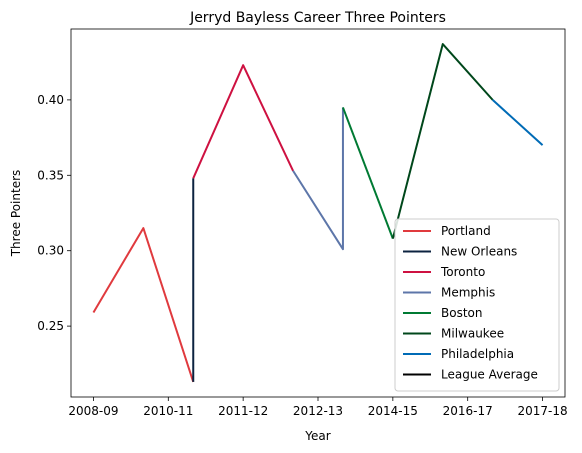 Image resolution: width=582 pixels, height=453 pixels. I want to click on y-tick-label: 0.40, so click(50, 100).